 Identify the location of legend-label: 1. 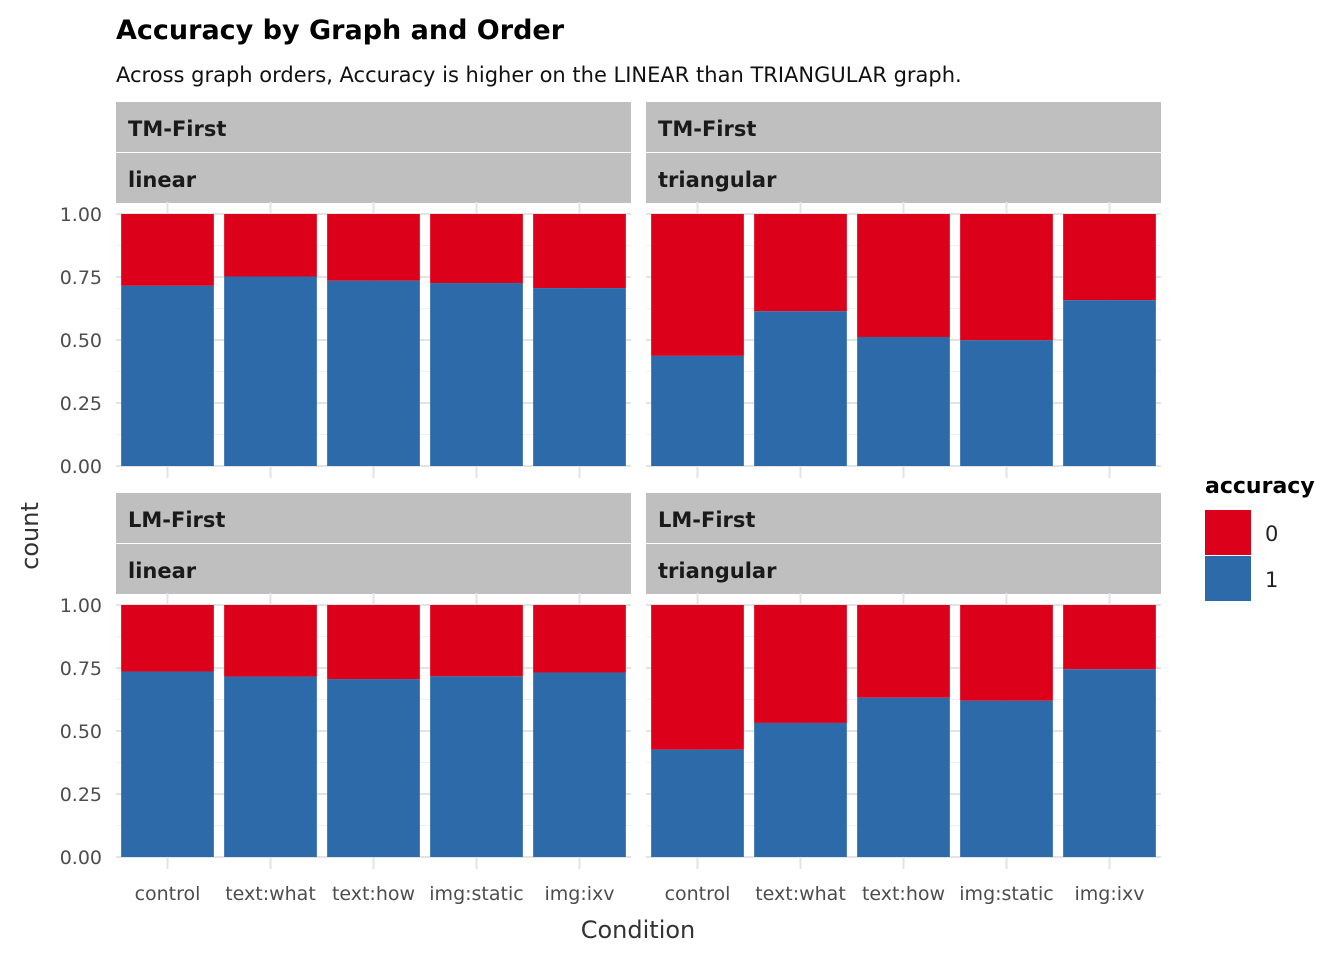
(1271, 580).